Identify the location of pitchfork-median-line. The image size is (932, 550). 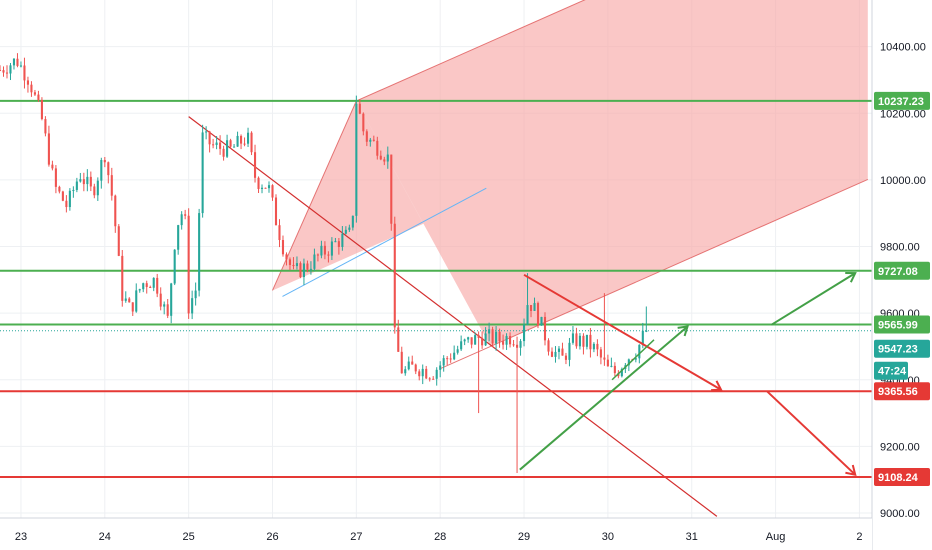
(384, 242).